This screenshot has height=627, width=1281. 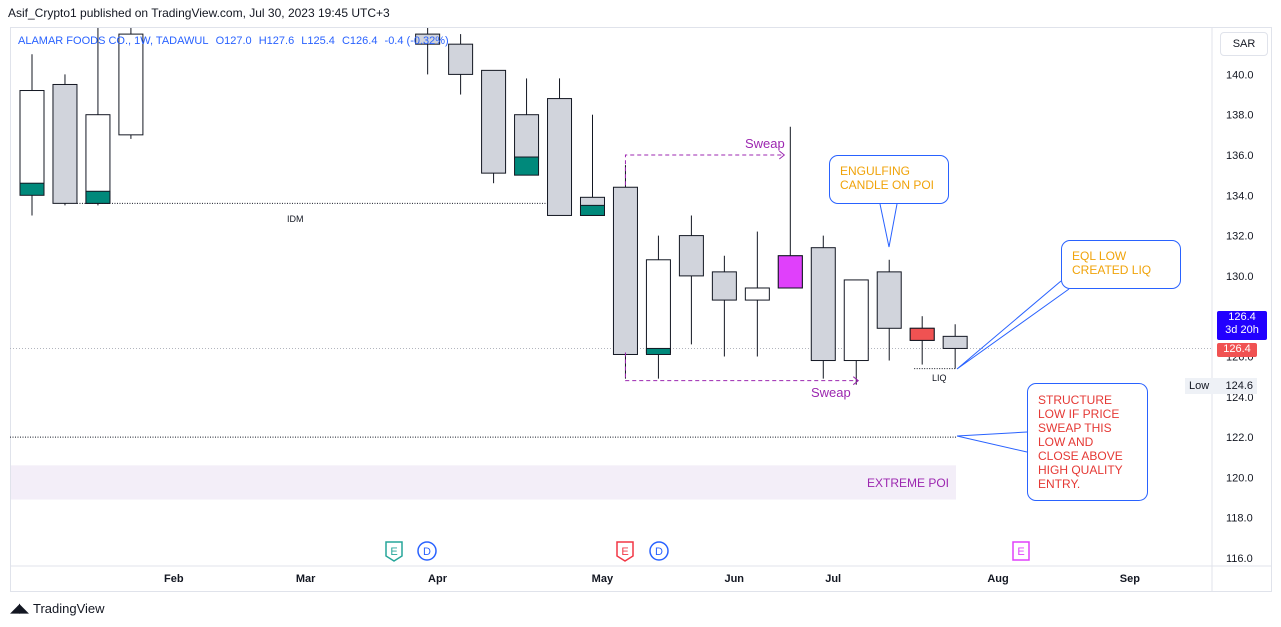 I want to click on footer-brand: ◢◣ TradingView, so click(x=57, y=608).